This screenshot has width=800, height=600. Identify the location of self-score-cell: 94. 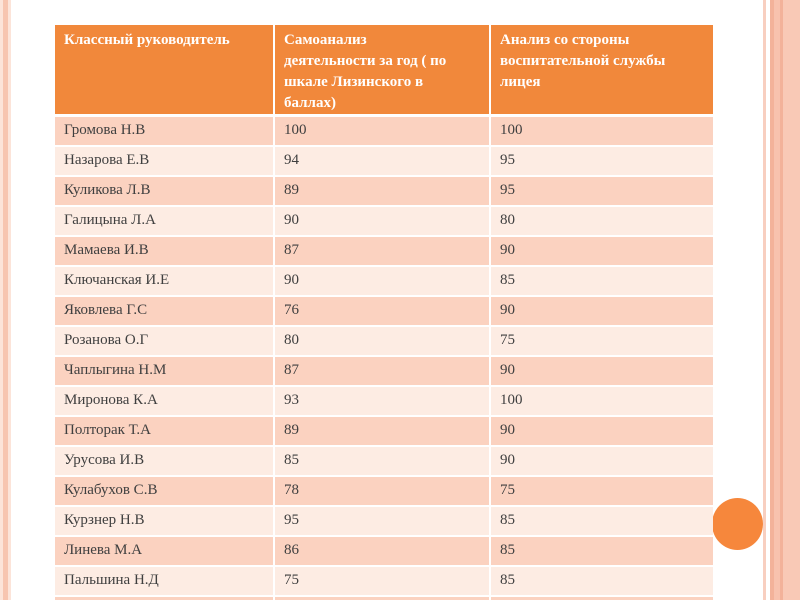
(381, 160).